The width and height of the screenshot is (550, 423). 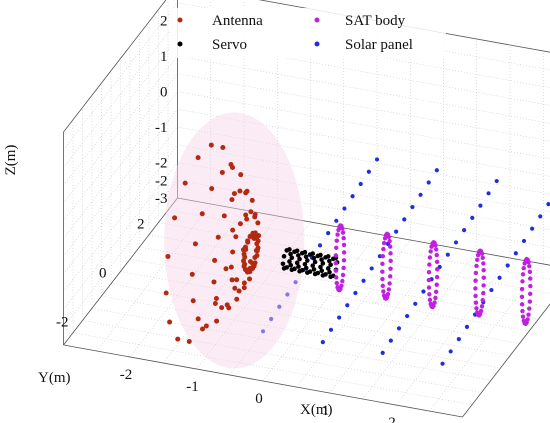 I want to click on legend: Antenna Servo SAT body Solar panel, so click(x=308, y=33).